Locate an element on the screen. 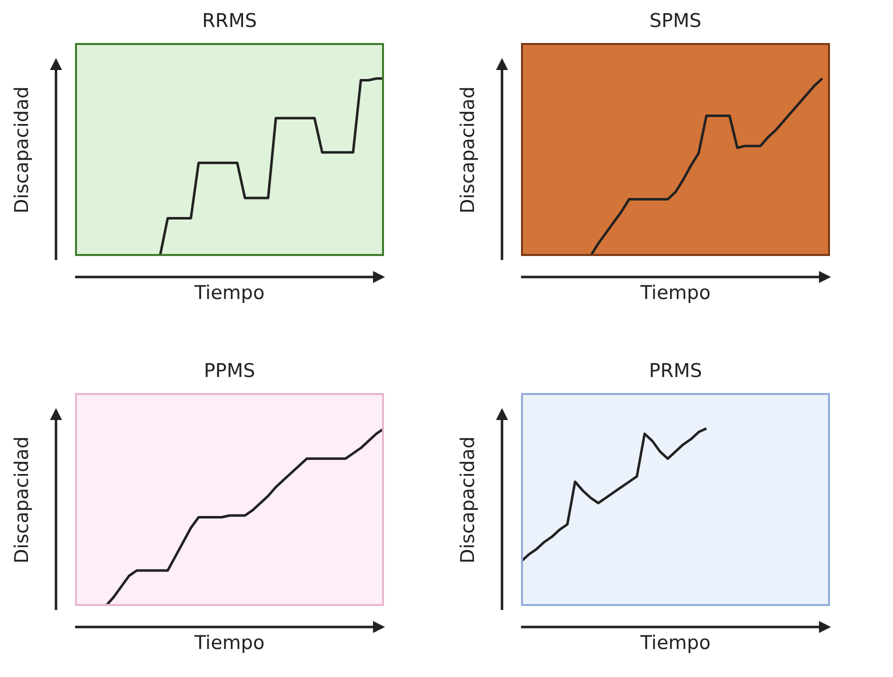 This screenshot has width=893, height=677. chart-title: PPMS is located at coordinates (229, 371).